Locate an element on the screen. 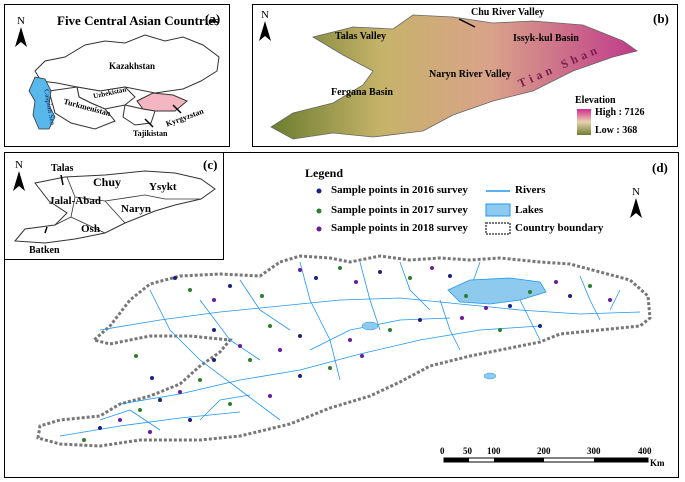  scale-bar is located at coordinates (546, 460).